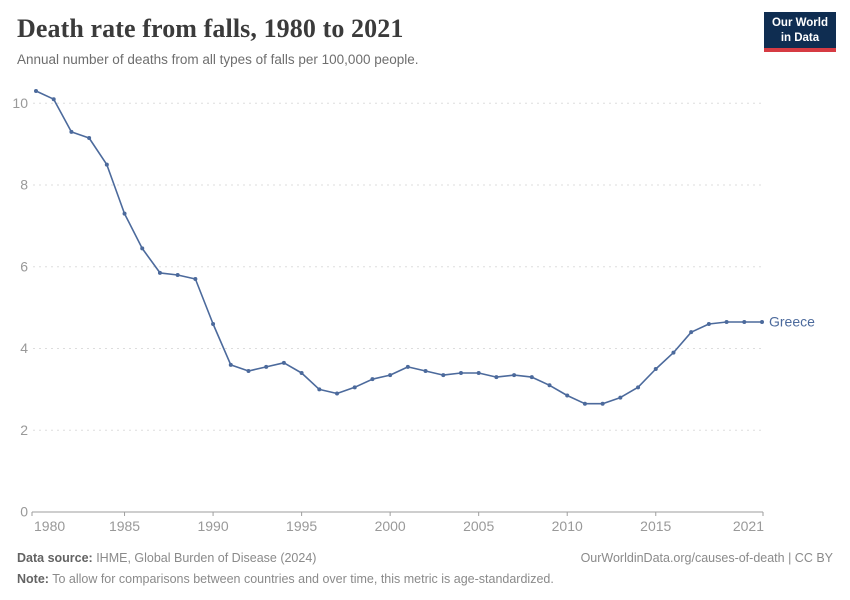 The height and width of the screenshot is (600, 850). What do you see at coordinates (762, 321) in the screenshot?
I see `data-point-2021` at bounding box center [762, 321].